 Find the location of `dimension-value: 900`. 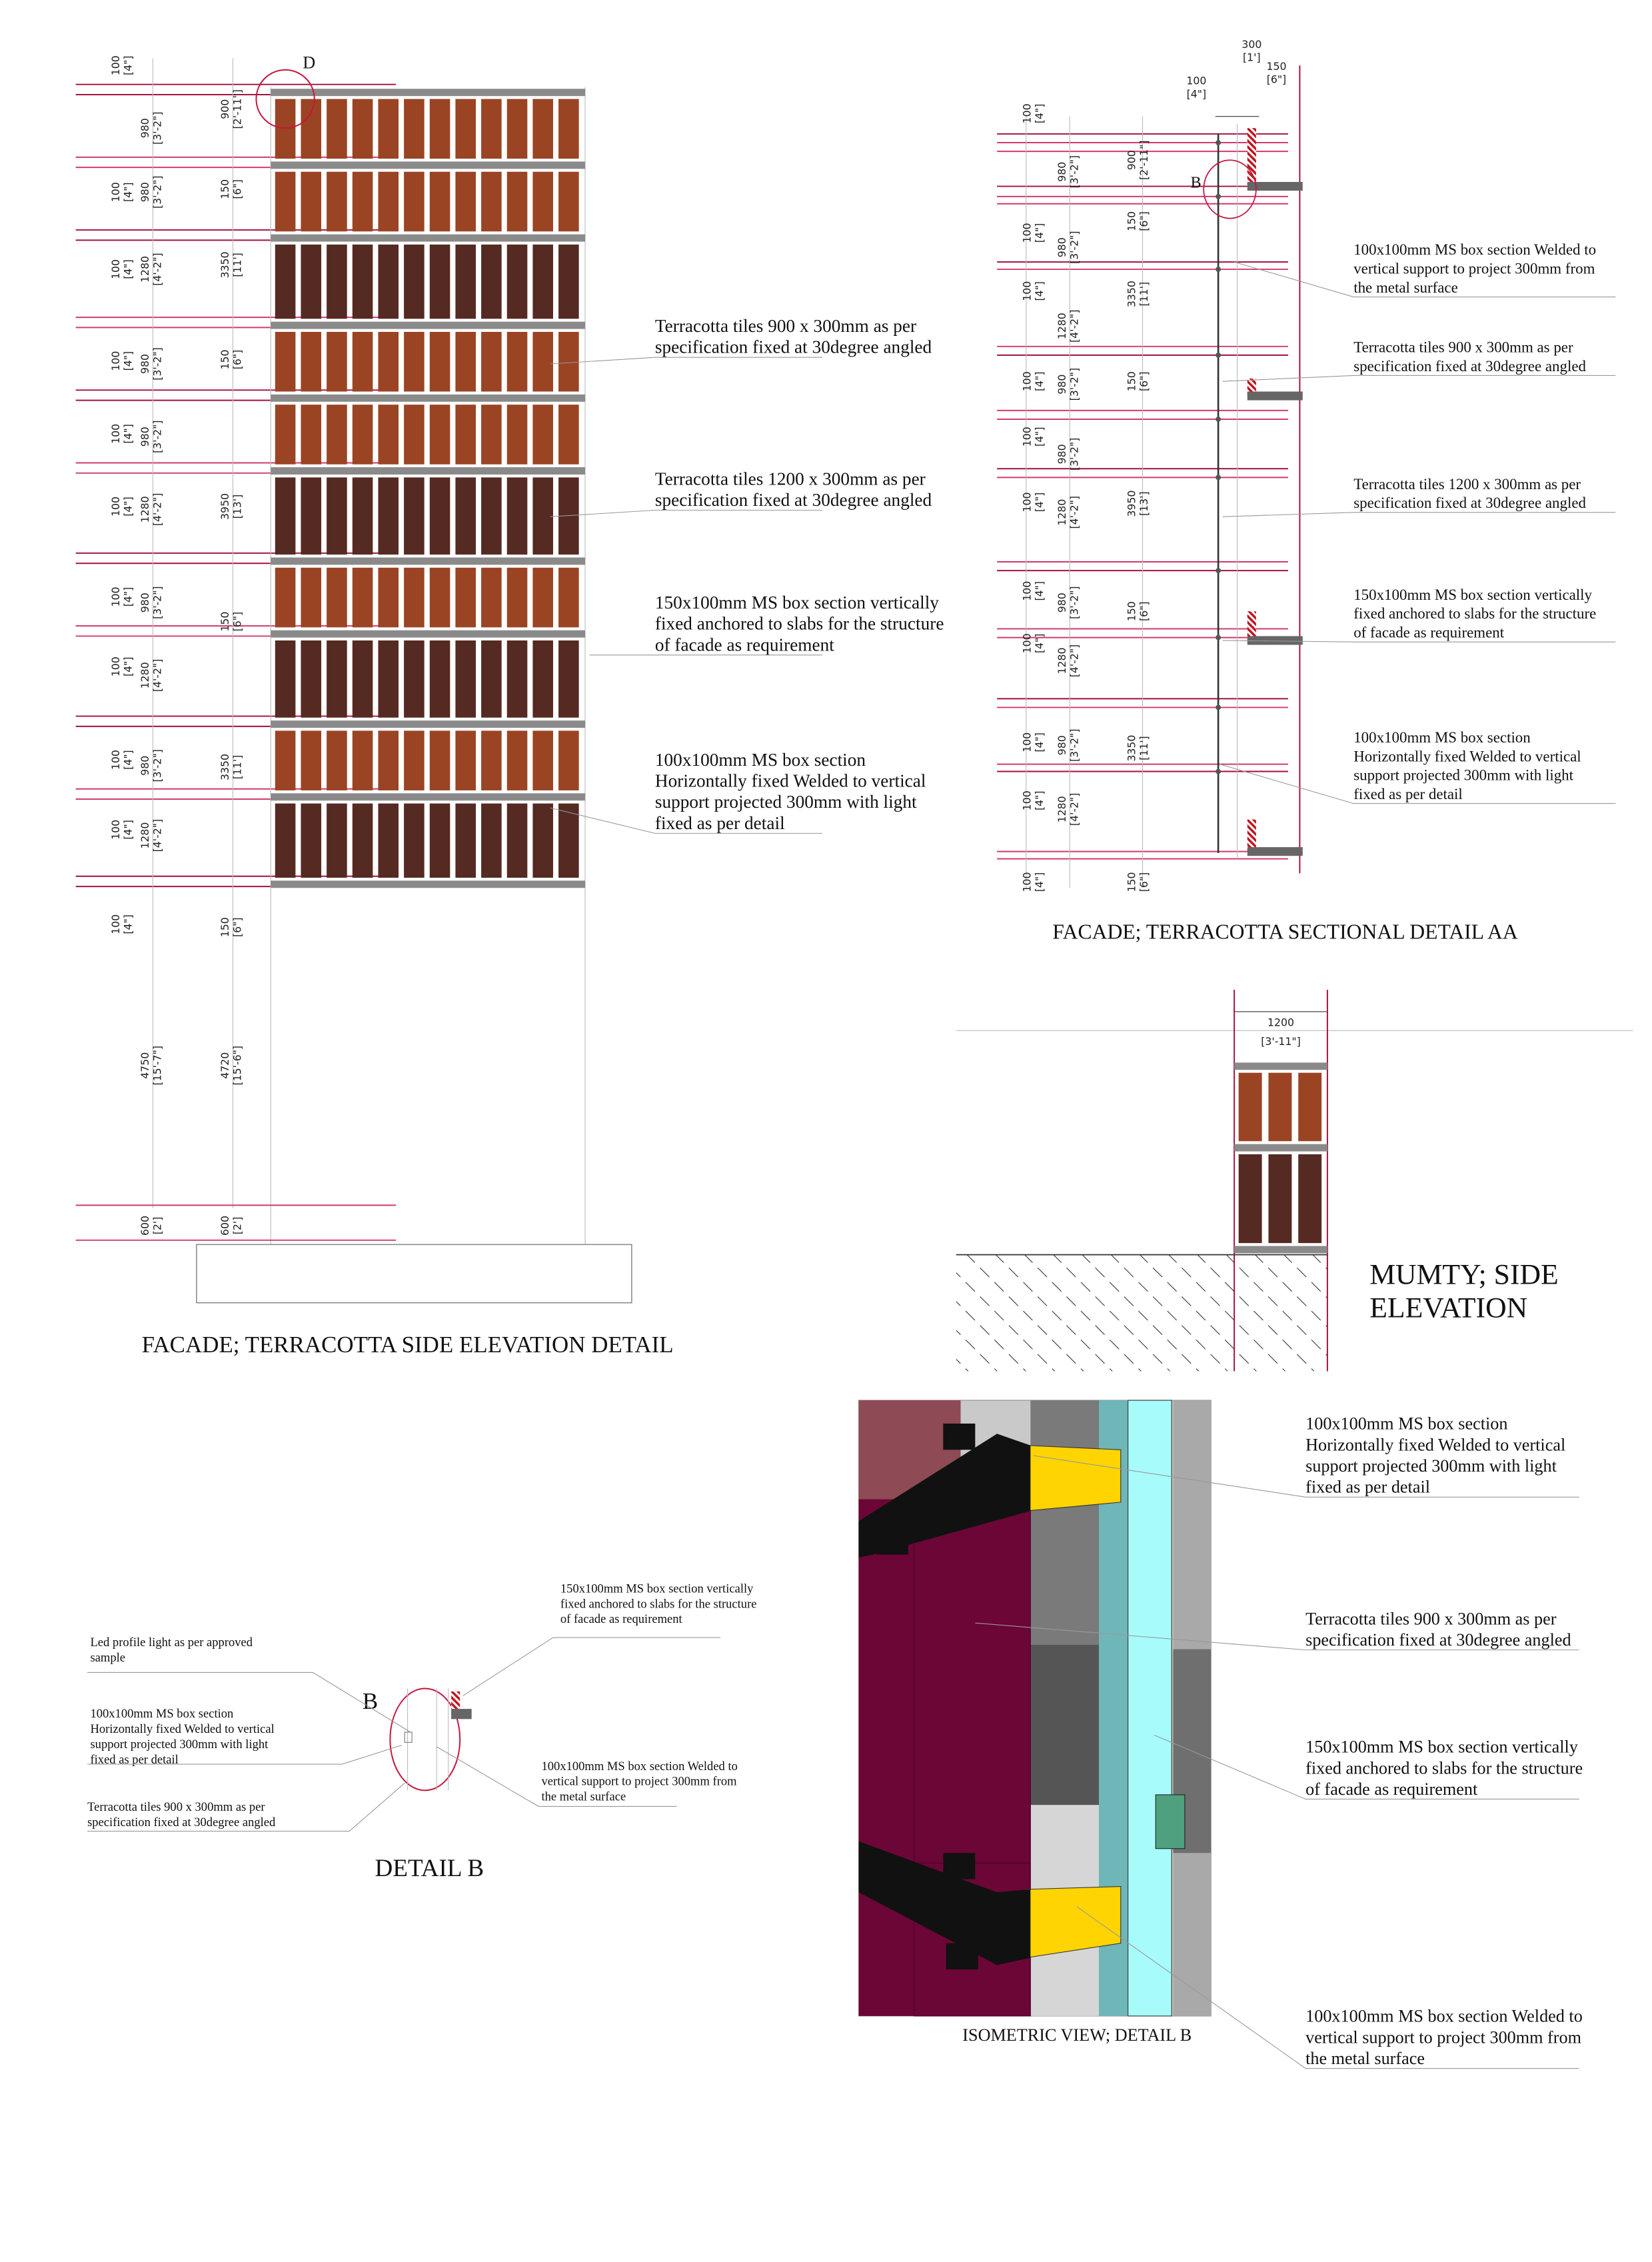

dimension-value: 900 is located at coordinates (225, 109).